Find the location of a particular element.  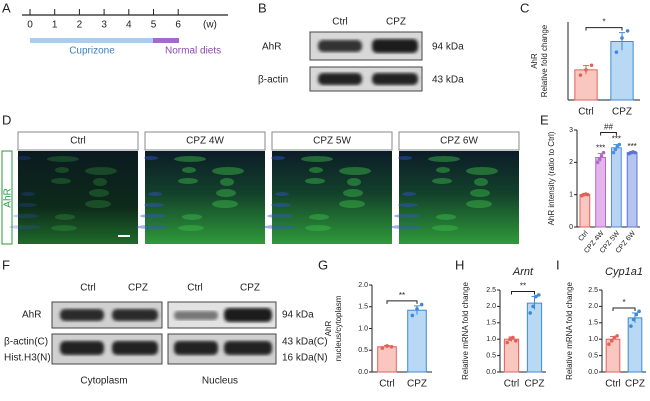

y-tick-label: 0 is located at coordinates (571, 227).